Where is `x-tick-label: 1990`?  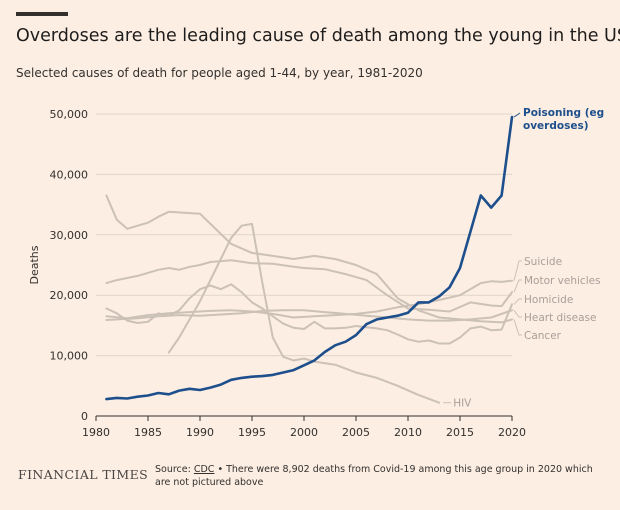 x-tick-label: 1990 is located at coordinates (200, 432).